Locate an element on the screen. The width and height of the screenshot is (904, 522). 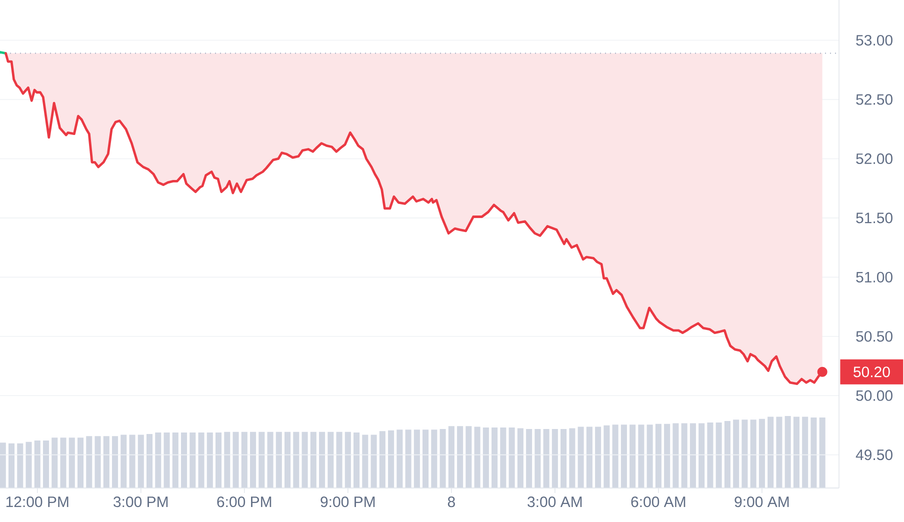
x-tick-label: 3:00 PM is located at coordinates (141, 502).